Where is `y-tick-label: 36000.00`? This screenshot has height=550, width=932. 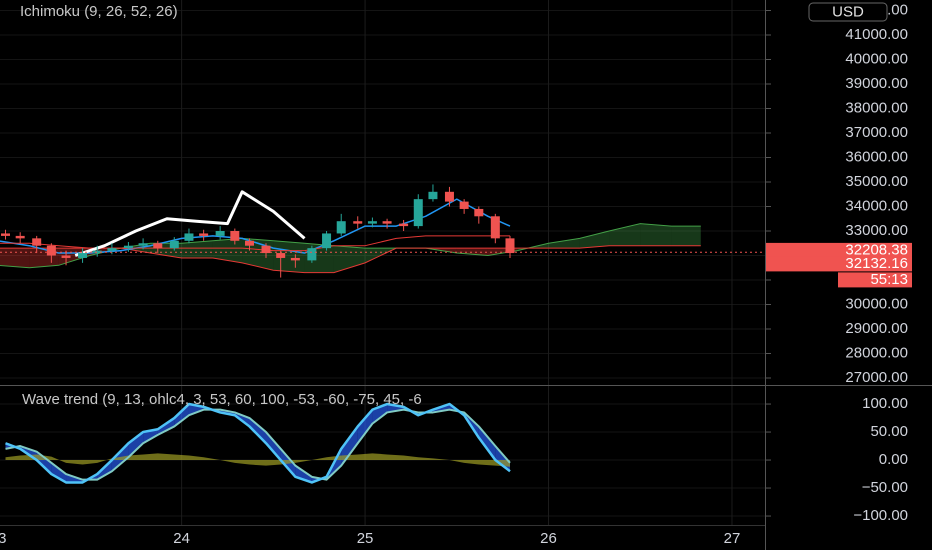
y-tick-label: 36000.00 is located at coordinates (876, 156).